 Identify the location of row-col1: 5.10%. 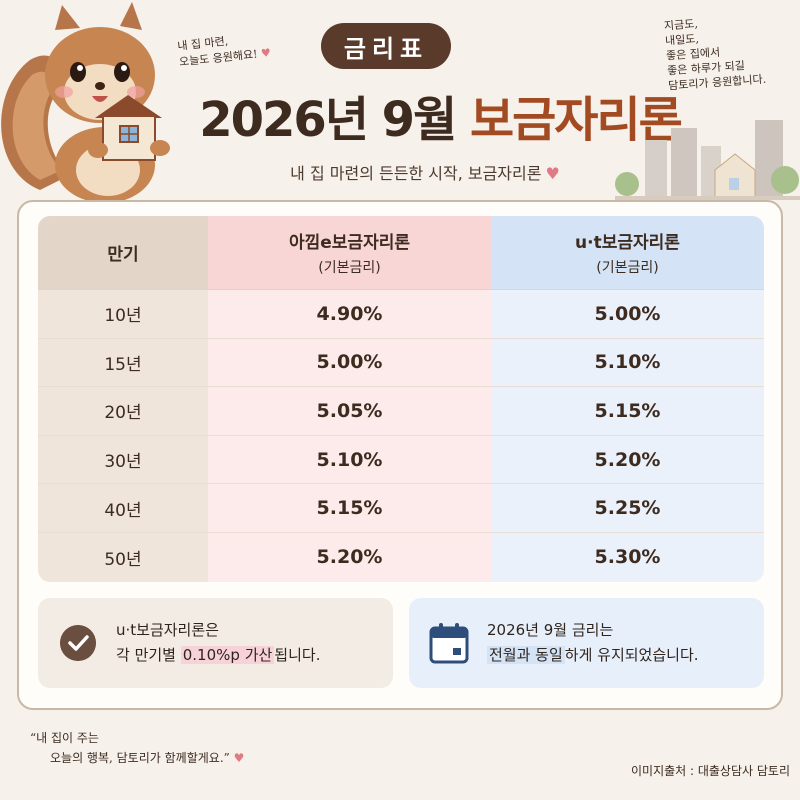
(349, 459).